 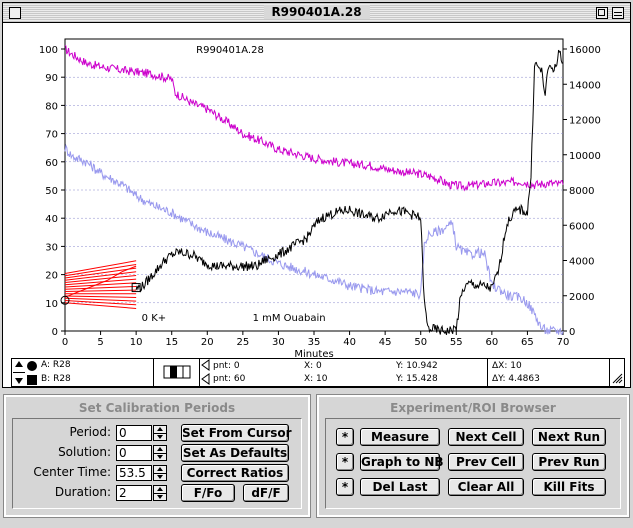 I want to click on trace-scroll-icon, so click(x=19, y=372).